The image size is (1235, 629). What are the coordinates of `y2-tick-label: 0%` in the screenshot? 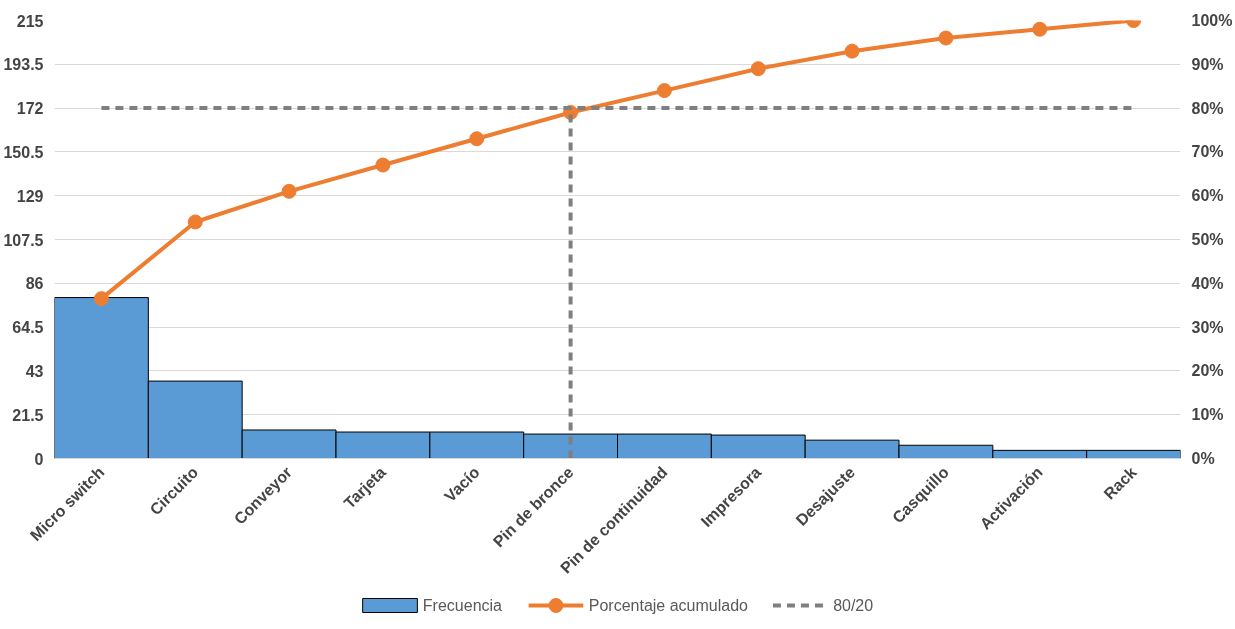 It's located at (1203, 458).